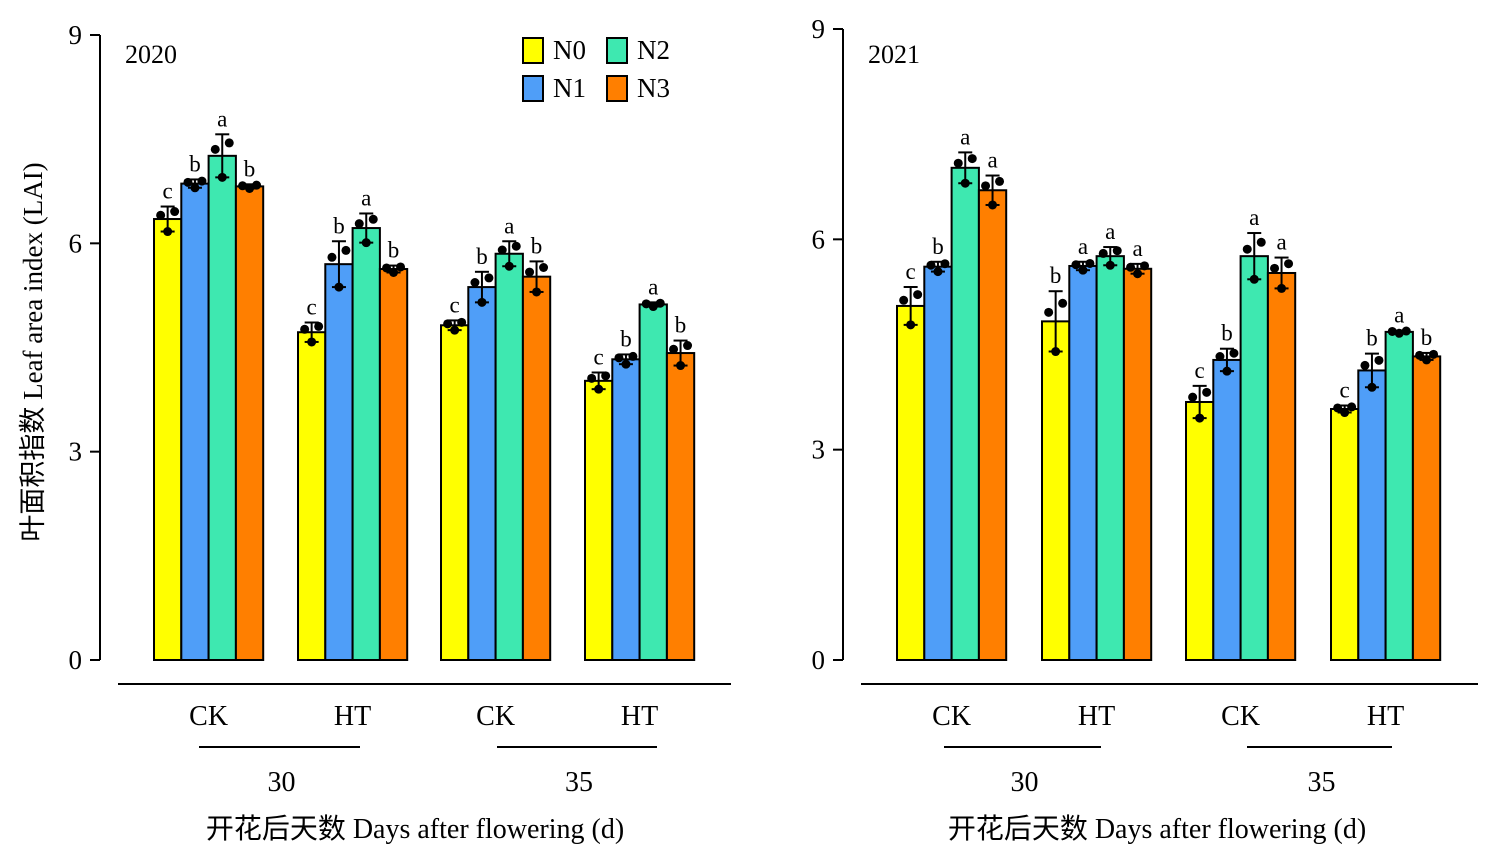 Image resolution: width=1494 pixels, height=864 pixels. What do you see at coordinates (533, 50) in the screenshot?
I see `legend-swatch-n0` at bounding box center [533, 50].